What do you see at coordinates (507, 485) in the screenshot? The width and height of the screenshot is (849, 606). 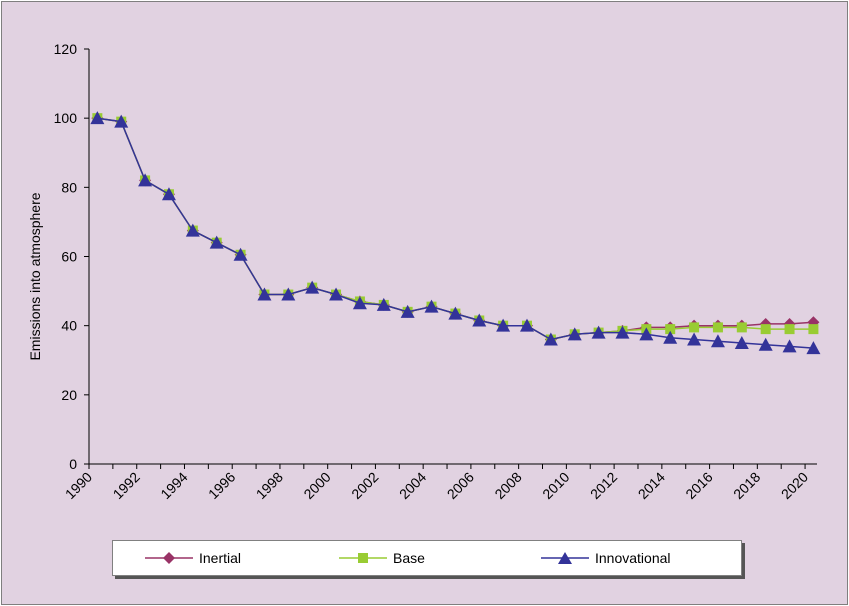 I see `x-tick-label: 2008` at bounding box center [507, 485].